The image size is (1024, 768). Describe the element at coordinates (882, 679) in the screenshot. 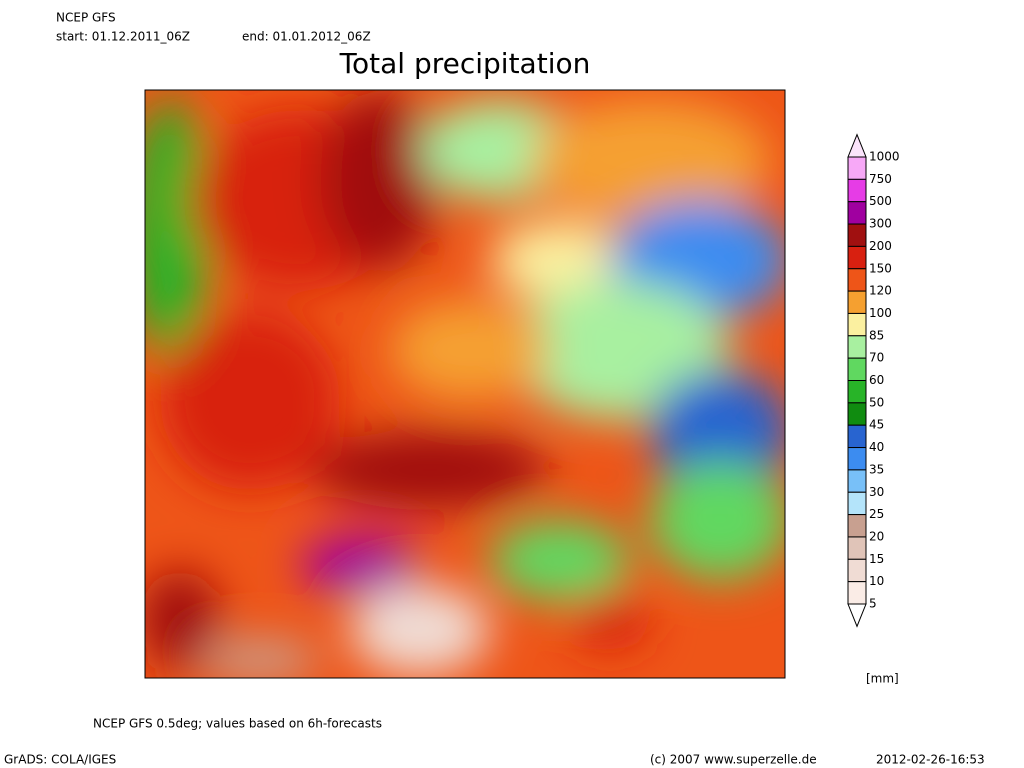

I see `unit-label: [mm]` at that location.